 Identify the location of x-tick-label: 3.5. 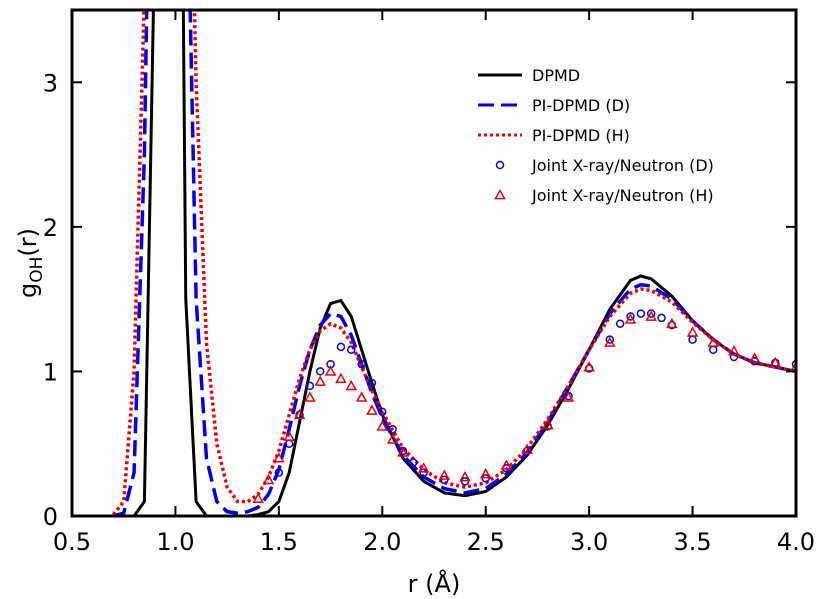
(692, 542).